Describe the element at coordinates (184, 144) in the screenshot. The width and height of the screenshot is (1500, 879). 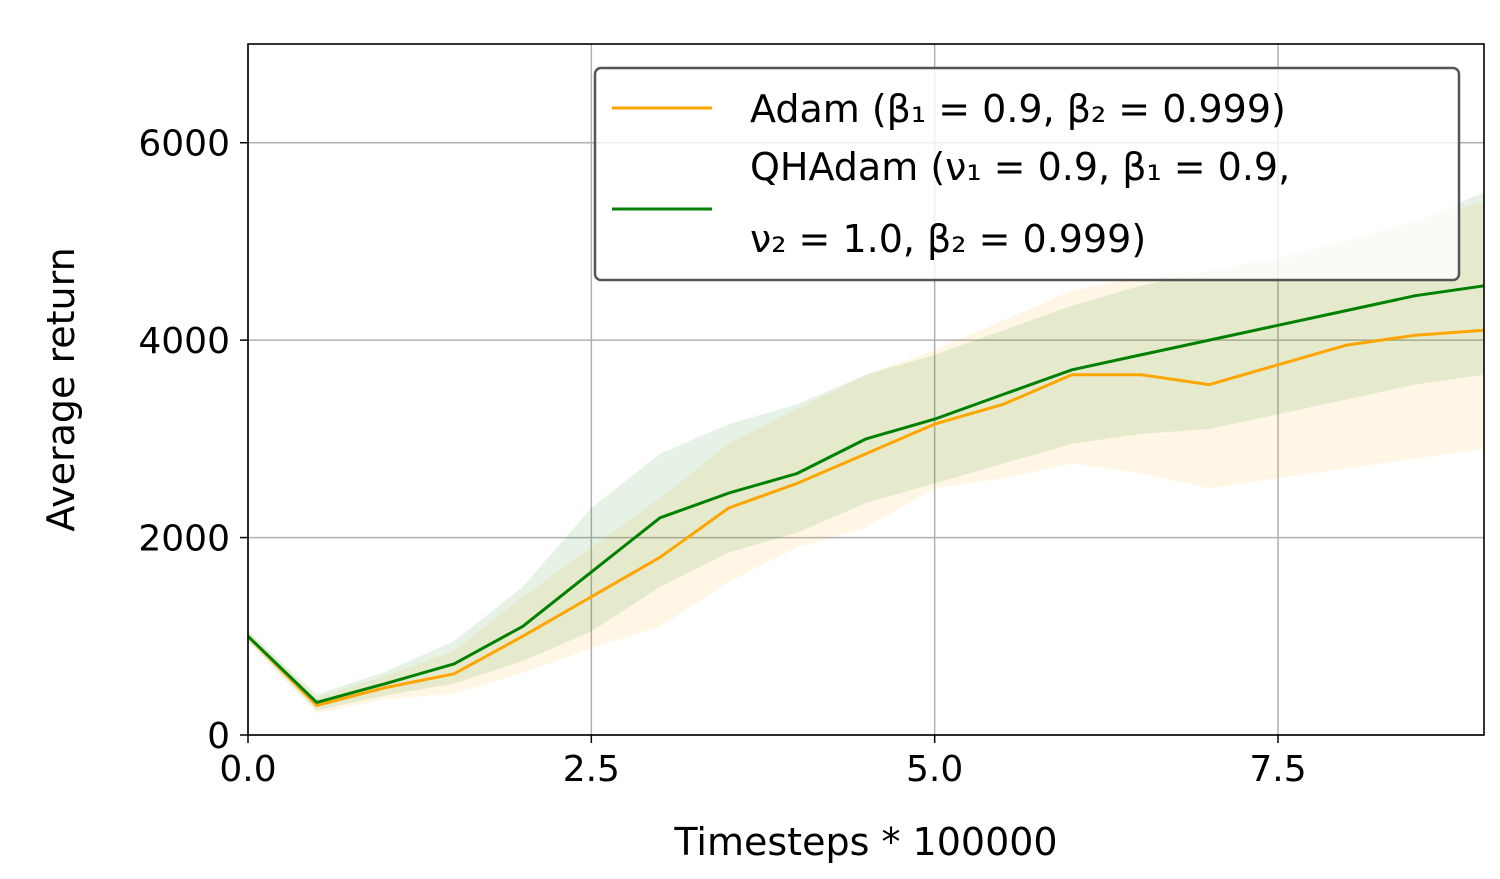
I see `y-tick-label: 6000` at that location.